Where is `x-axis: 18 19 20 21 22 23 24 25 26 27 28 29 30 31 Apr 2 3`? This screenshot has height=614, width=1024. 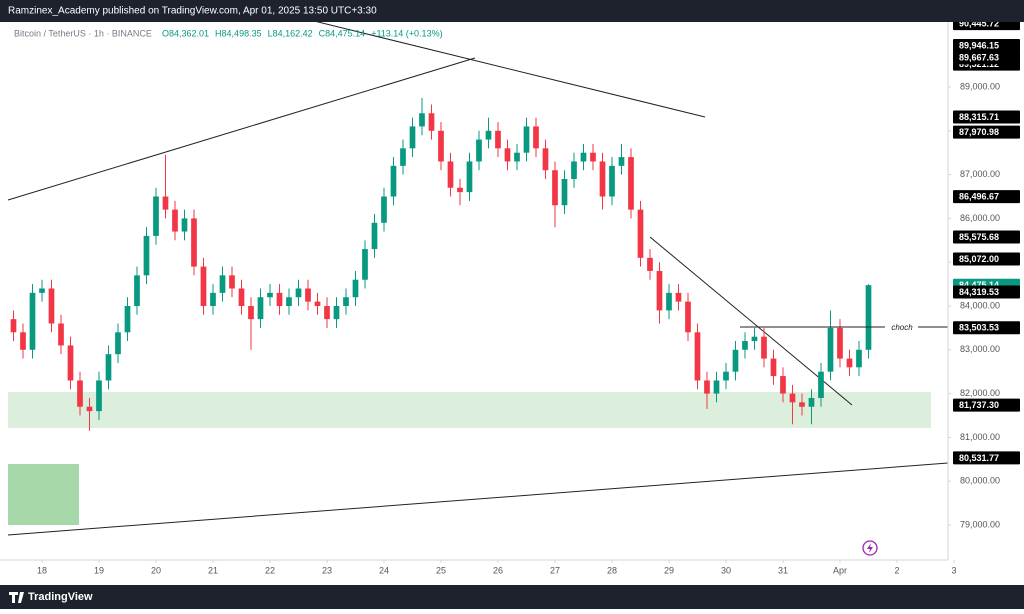
x-axis: 18 19 20 21 22 23 24 25 26 27 28 29 30 31 Apr 2 3 is located at coordinates (496, 567).